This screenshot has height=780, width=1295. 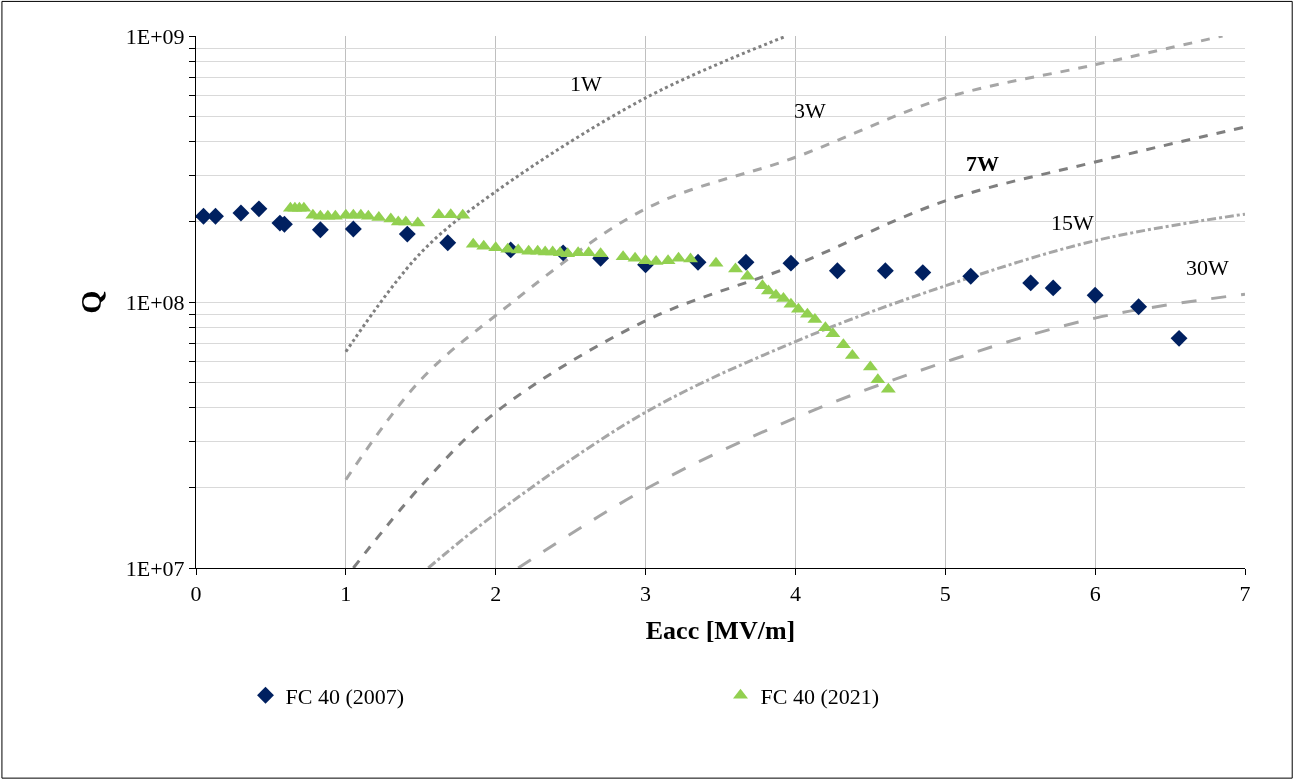 I want to click on y-tick-label: 1E+08, so click(x=155, y=302).